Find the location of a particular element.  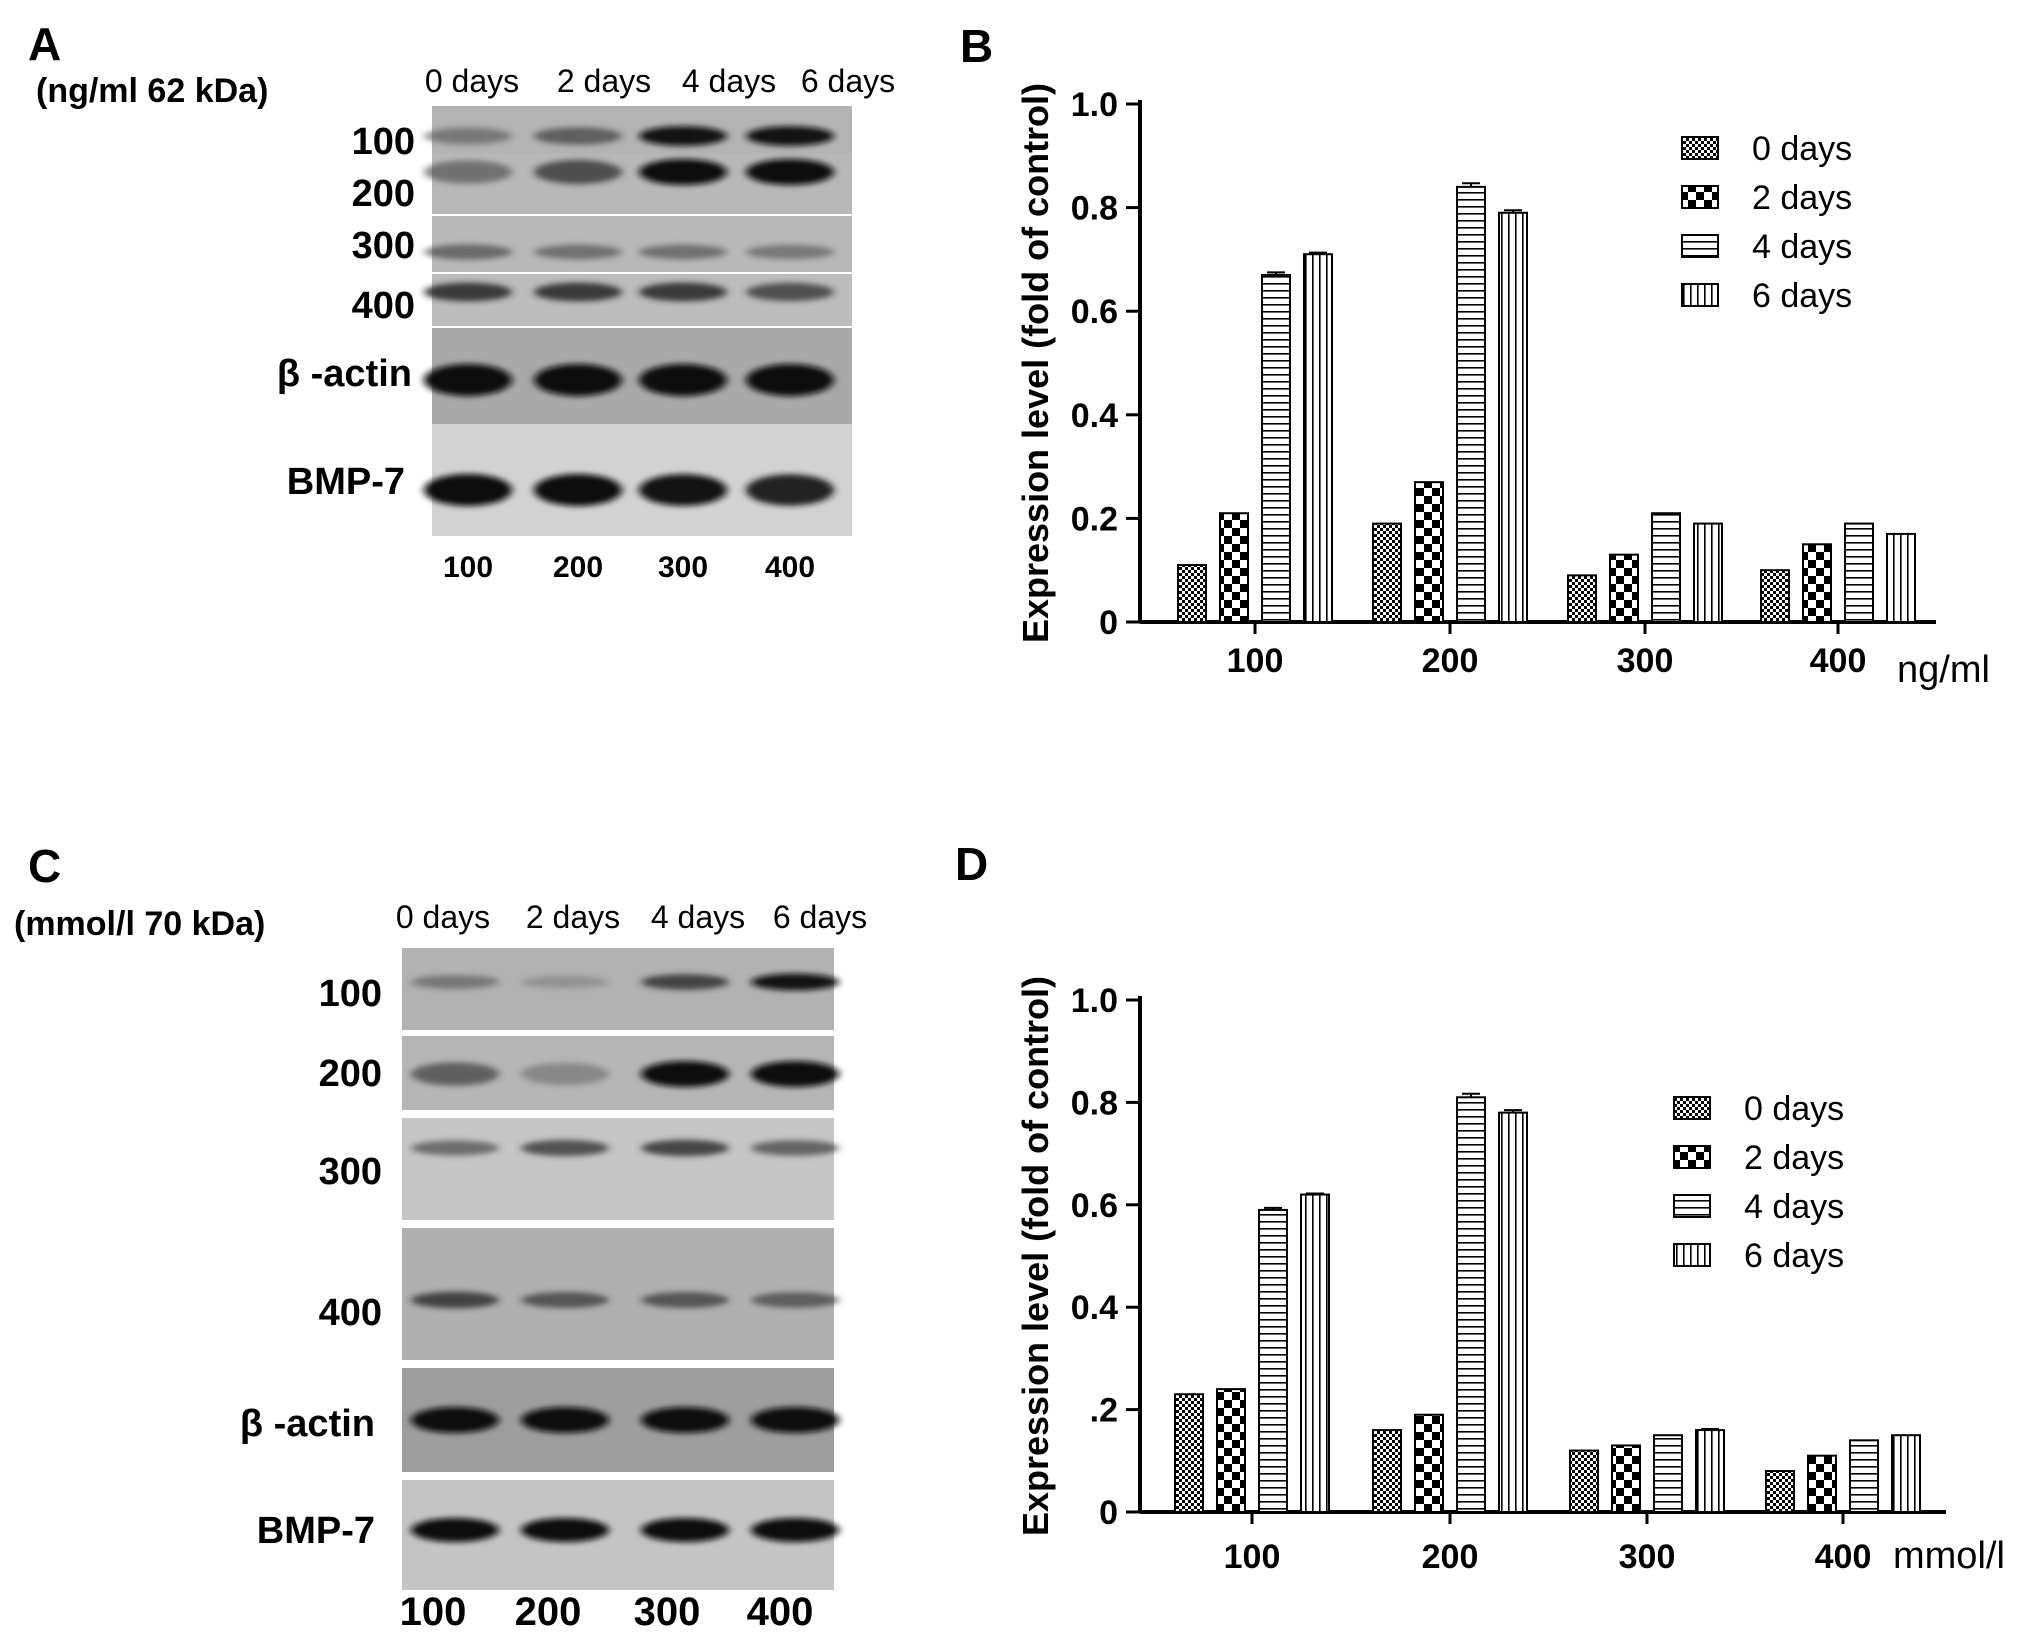

x-tick-label: 300 is located at coordinates (1647, 1557).